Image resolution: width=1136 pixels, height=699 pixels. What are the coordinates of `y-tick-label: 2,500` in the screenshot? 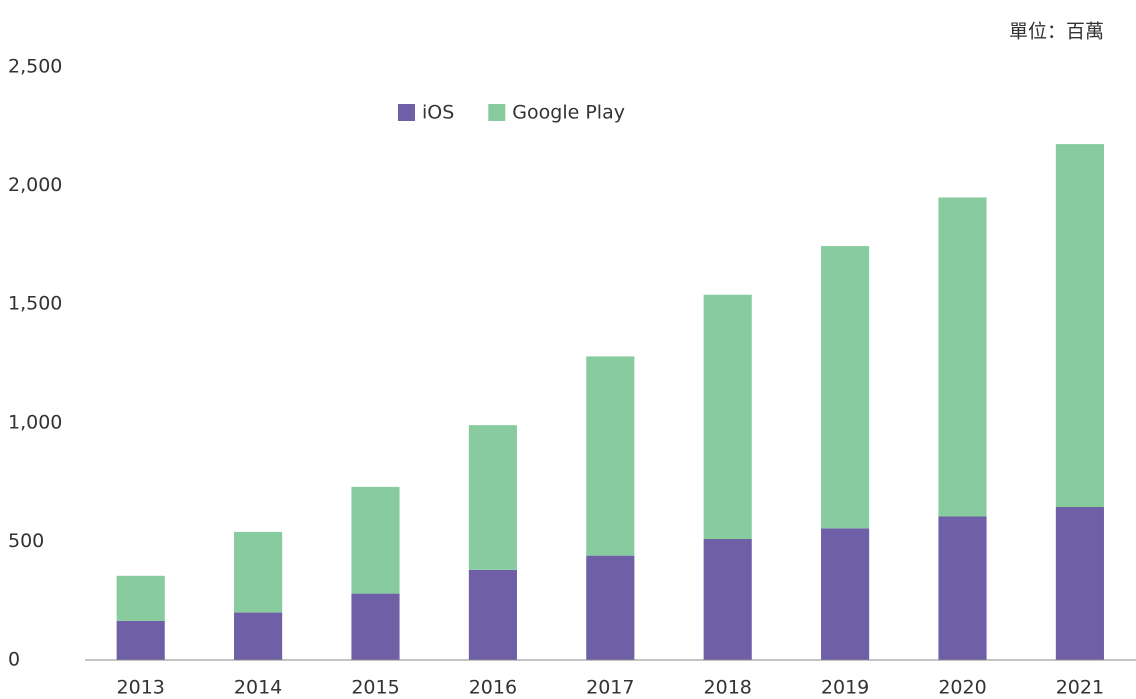 It's located at (35, 67).